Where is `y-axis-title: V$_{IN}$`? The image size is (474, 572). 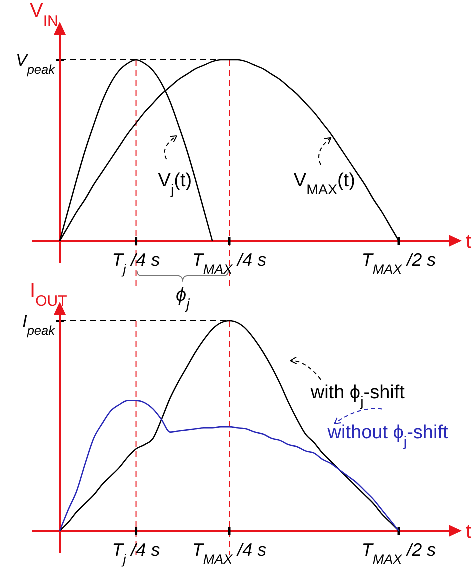
y-axis-title: V$_{IN}$ is located at coordinates (44, 15).